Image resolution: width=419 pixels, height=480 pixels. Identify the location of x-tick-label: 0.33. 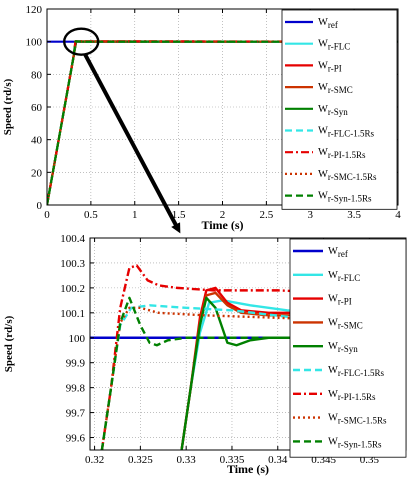
(187, 460).